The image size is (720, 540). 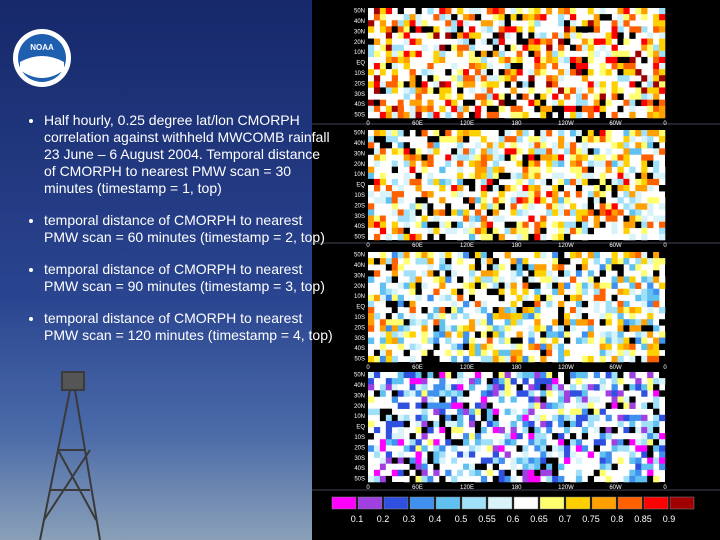 What do you see at coordinates (665, 368) in the screenshot?
I see `lon-label: 0` at bounding box center [665, 368].